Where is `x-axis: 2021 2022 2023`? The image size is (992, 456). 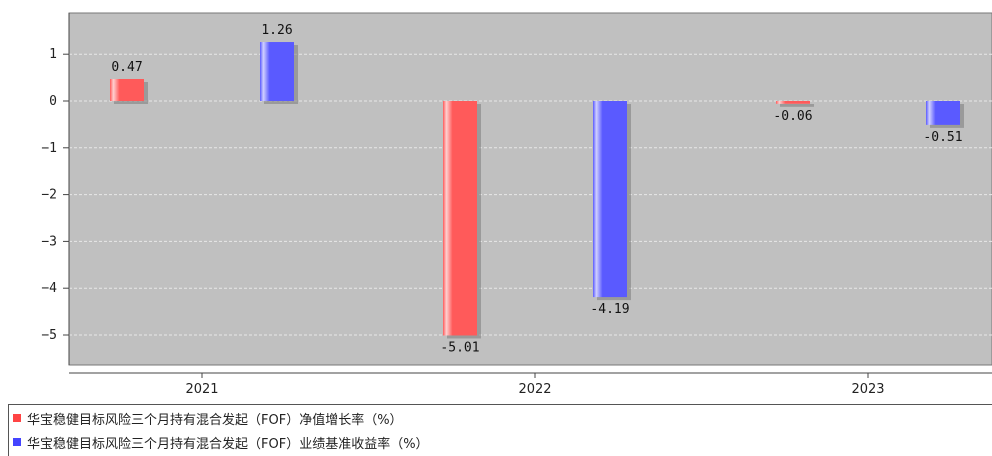 x-axis: 2021 2022 2023 is located at coordinates (530, 384).